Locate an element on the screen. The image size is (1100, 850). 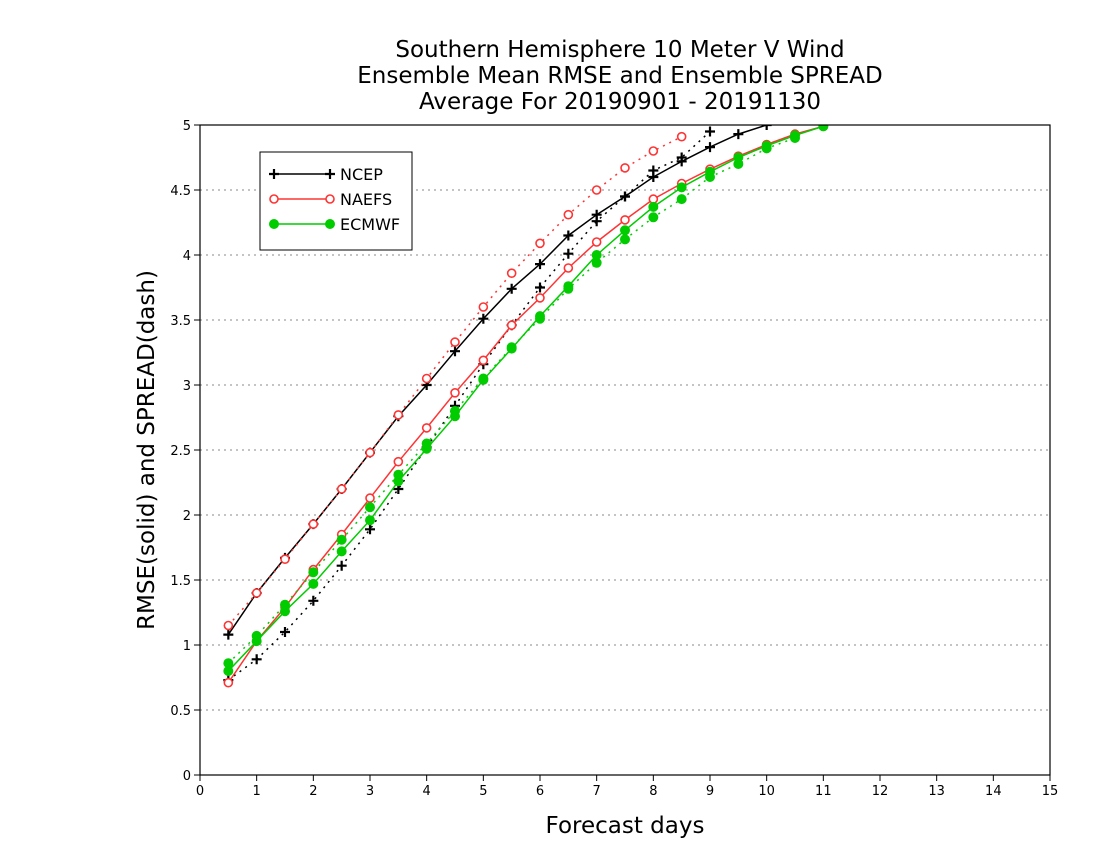
y-tick-label: 2.5 is located at coordinates (180, 451).